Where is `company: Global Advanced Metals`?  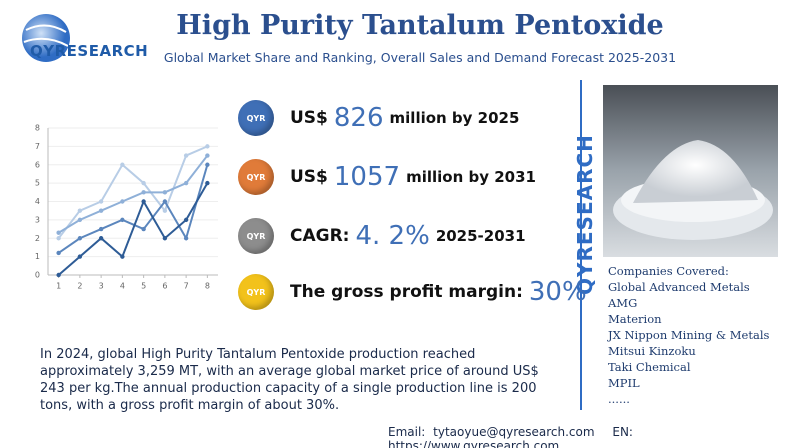 company: Global Advanced Metals is located at coordinates (679, 287).